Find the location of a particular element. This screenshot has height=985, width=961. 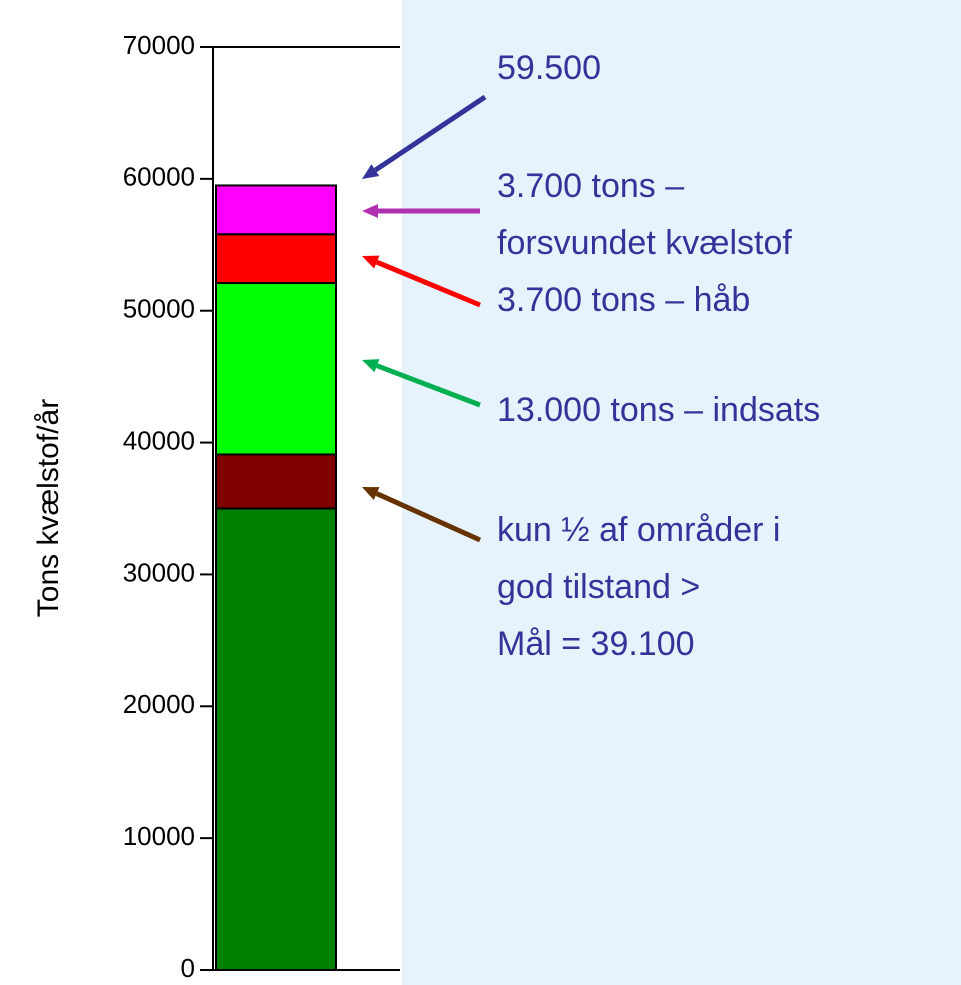

y-tick-label: 20000 is located at coordinates (159, 704).